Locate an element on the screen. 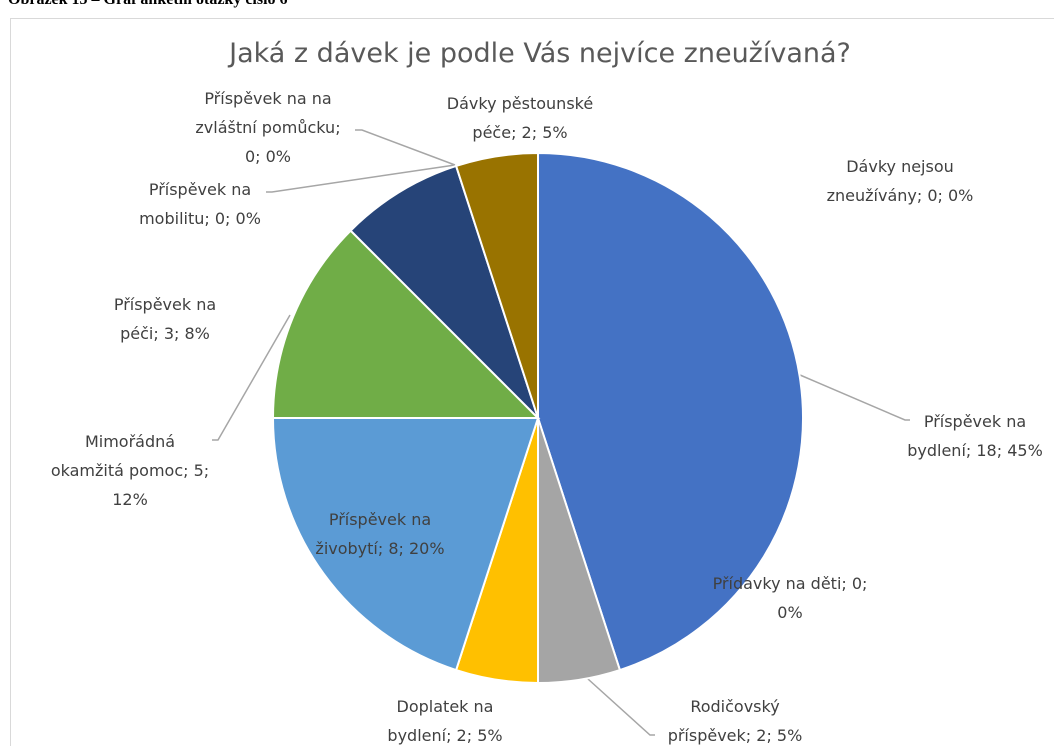  data-label: Příspěvek na mobilitu; 0; 0% is located at coordinates (200, 204).